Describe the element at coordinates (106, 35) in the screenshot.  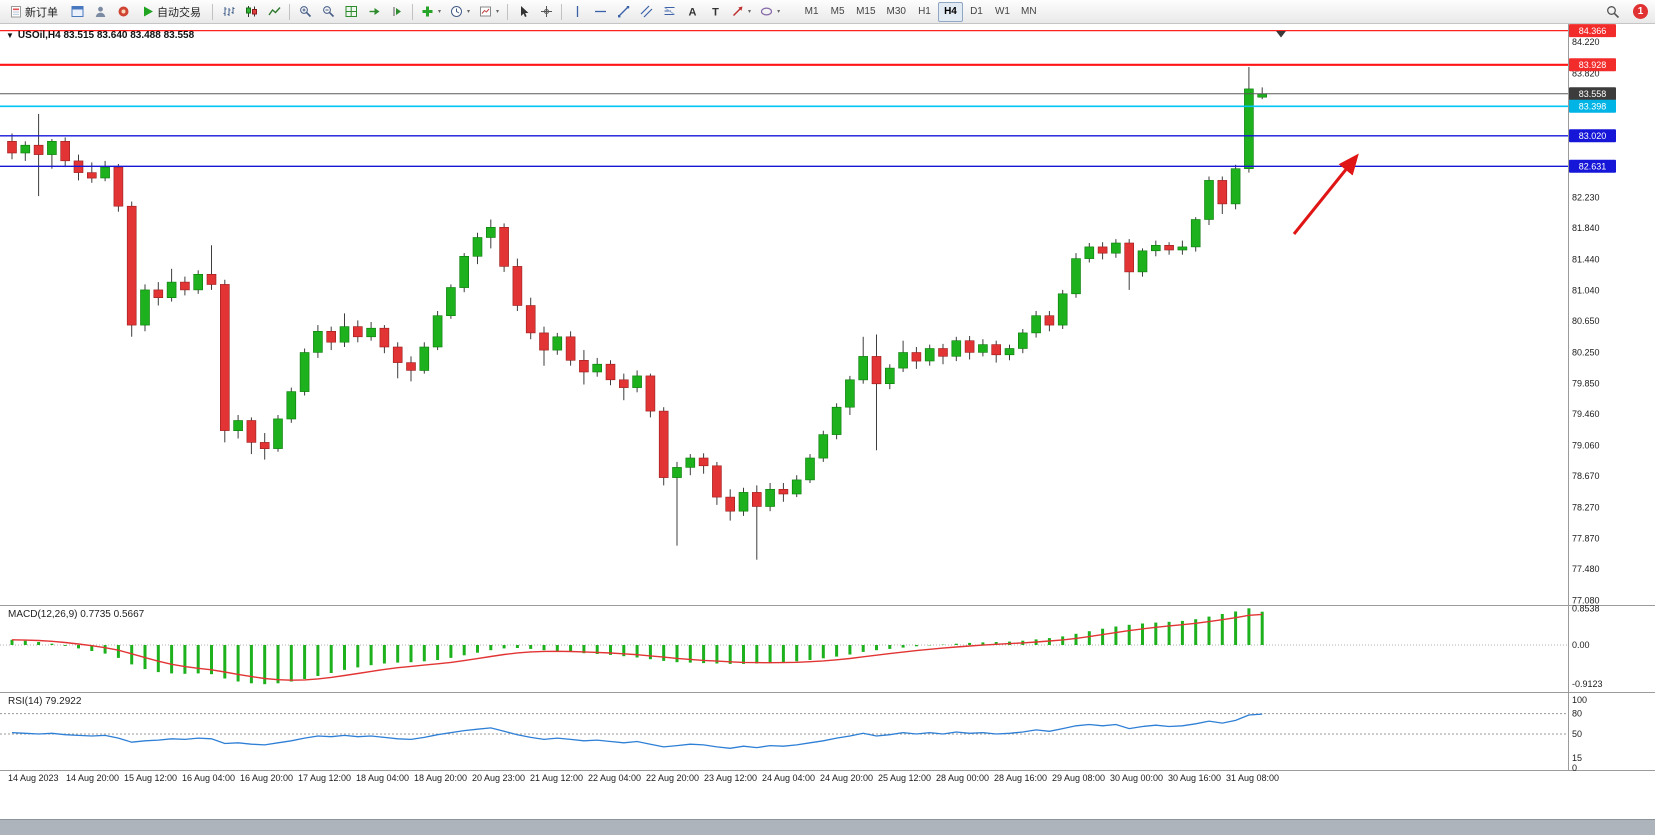
I see `chart-title-text: USOil,H4 83.515 83.640 83.488 83.558` at that location.